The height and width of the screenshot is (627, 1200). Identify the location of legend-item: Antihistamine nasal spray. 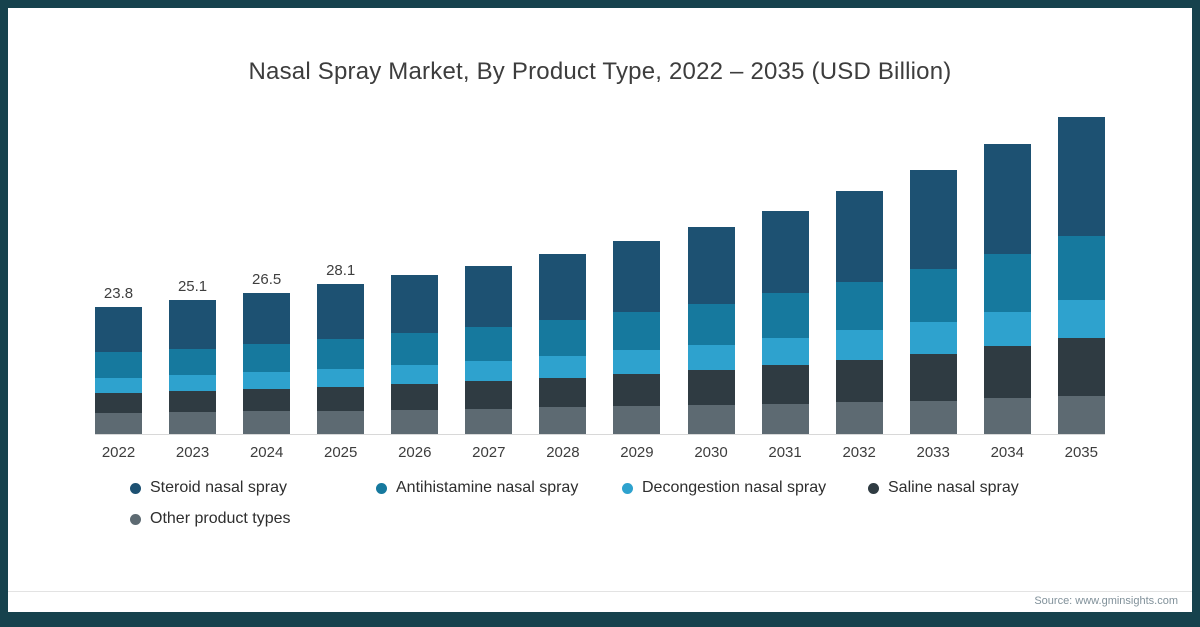
(499, 488).